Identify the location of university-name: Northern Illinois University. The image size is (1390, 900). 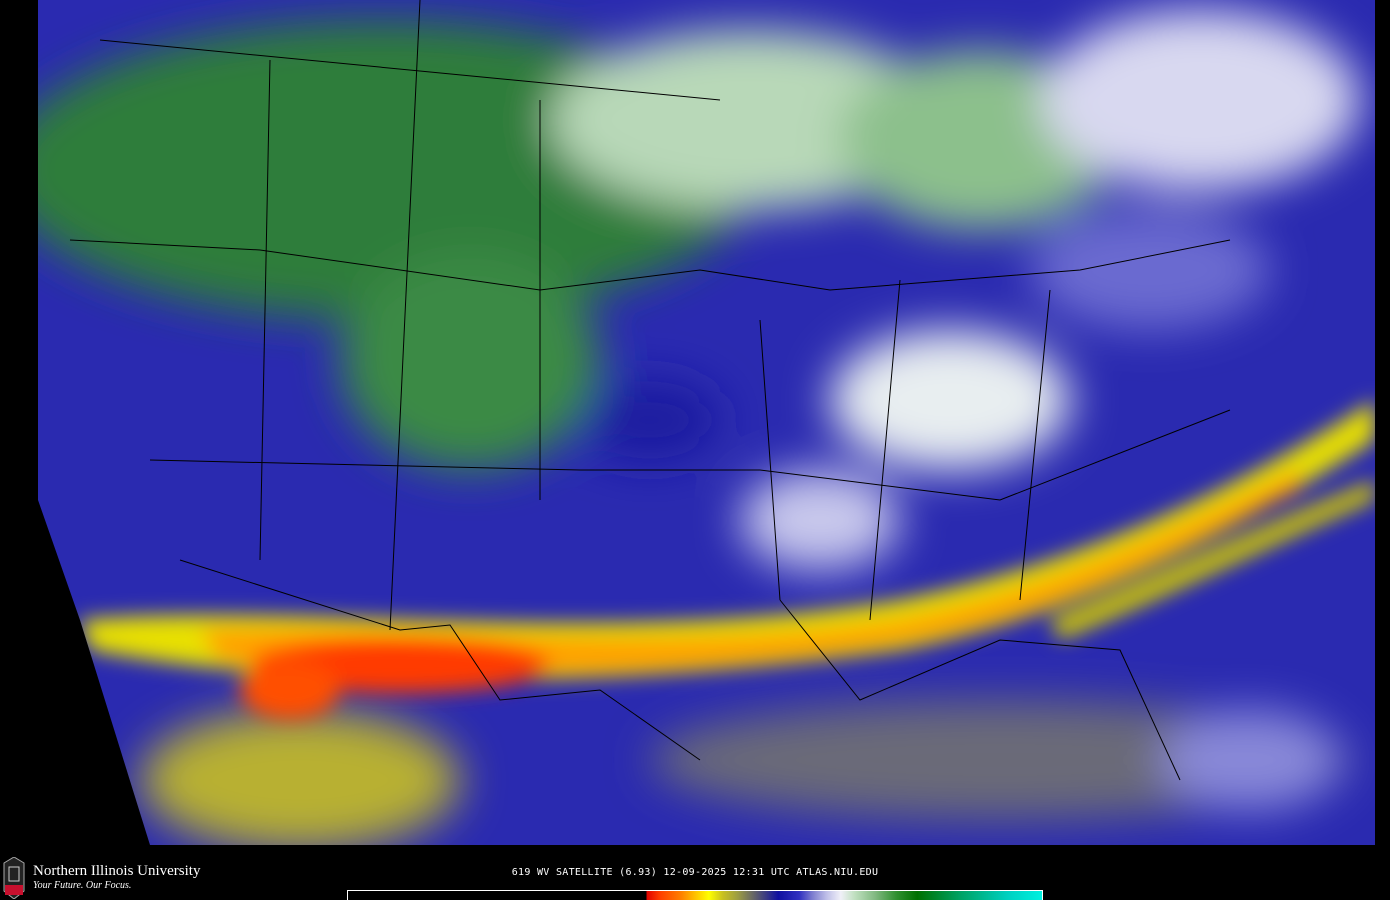
(117, 871).